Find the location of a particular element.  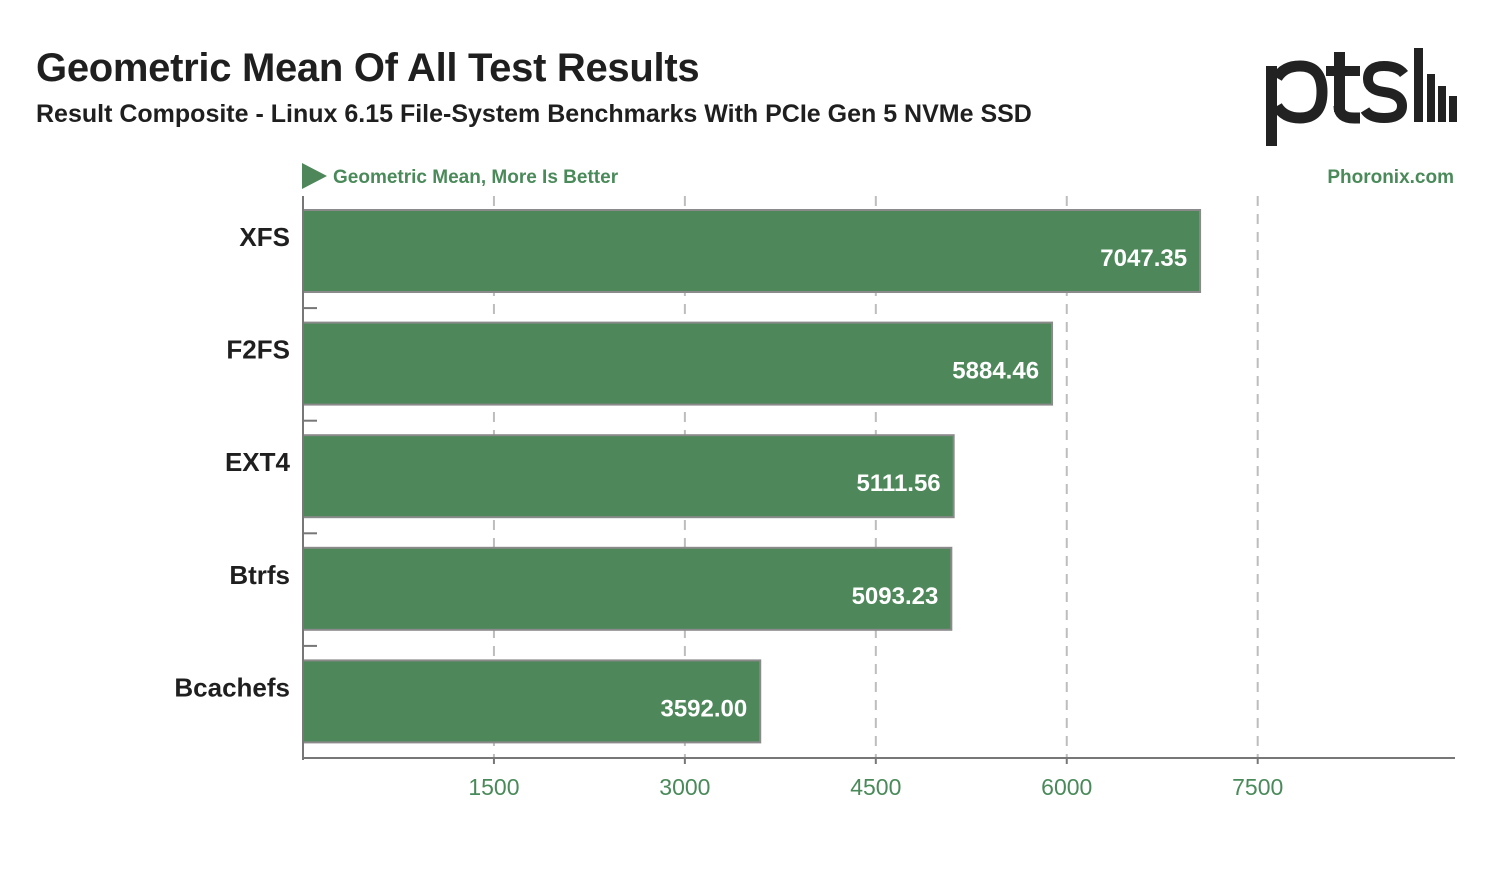

x-tick-label: 3000 is located at coordinates (684, 787).